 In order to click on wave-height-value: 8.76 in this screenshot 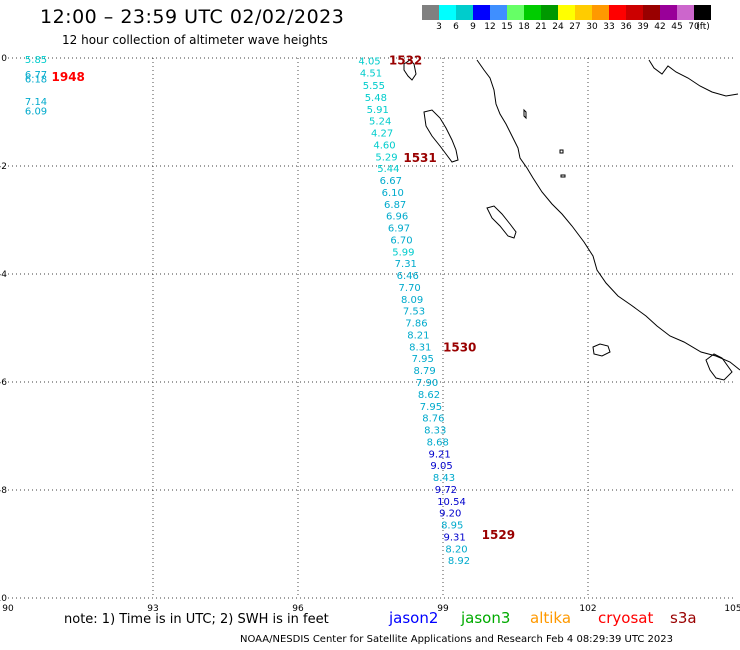, I will do `click(433, 419)`.